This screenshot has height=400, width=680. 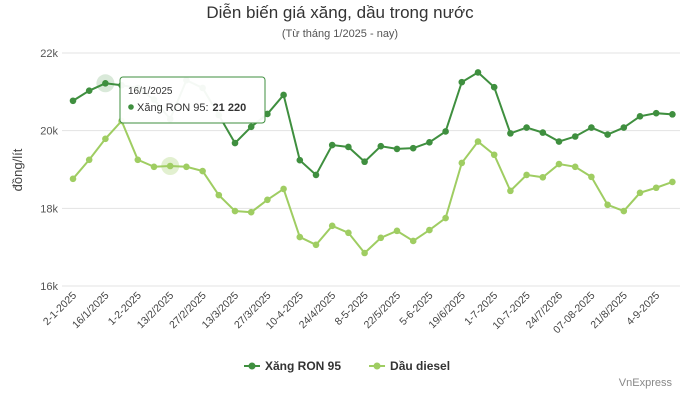 What do you see at coordinates (17, 169) in the screenshot?
I see `y-axis-label: đồng/lít` at bounding box center [17, 169].